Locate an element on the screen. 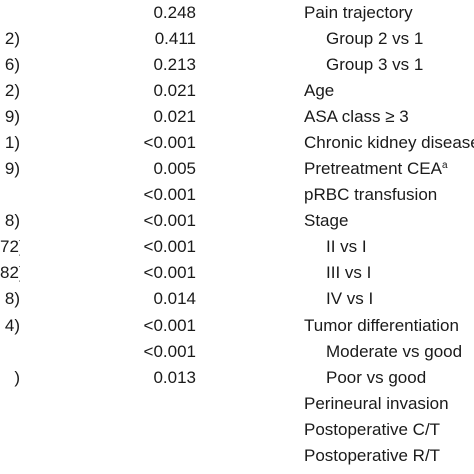 This screenshot has width=474, height=474. table-row: ) 0.013 Poor vs good is located at coordinates (237, 378).